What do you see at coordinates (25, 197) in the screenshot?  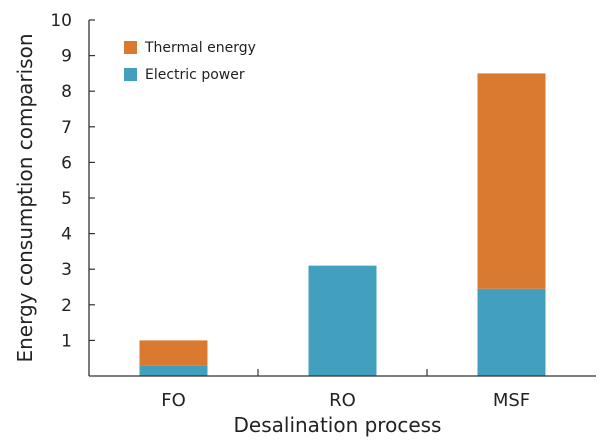 I see `y-axis-title: Energy consumption comparison` at bounding box center [25, 197].